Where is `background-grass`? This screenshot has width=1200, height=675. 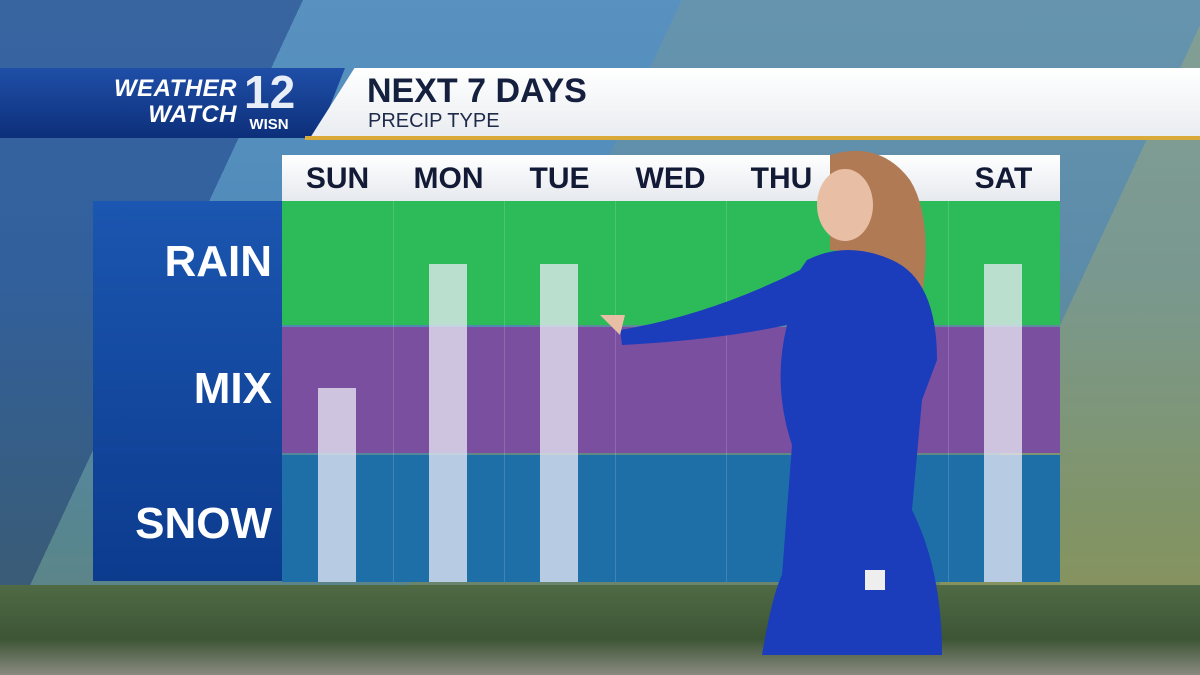
background-grass is located at coordinates (600, 630).